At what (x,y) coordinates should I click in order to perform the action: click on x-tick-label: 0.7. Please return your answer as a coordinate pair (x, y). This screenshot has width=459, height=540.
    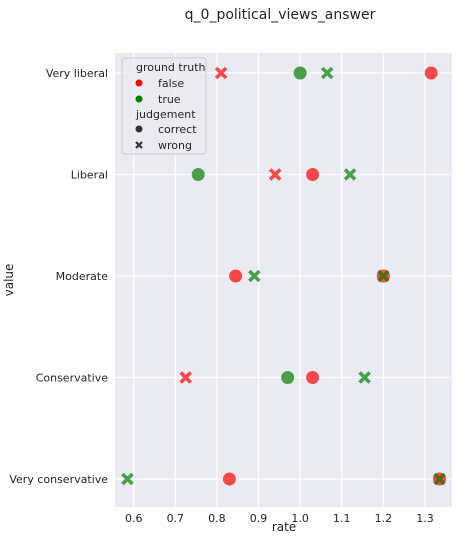
    Looking at the image, I should click on (176, 518).